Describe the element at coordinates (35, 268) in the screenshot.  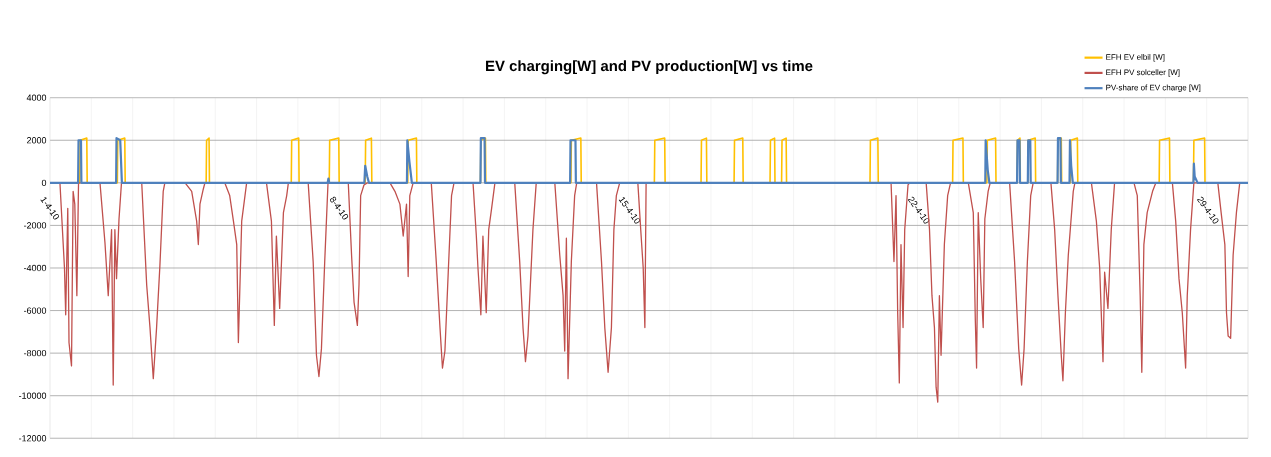
I see `y-tick-label: -4000` at that location.